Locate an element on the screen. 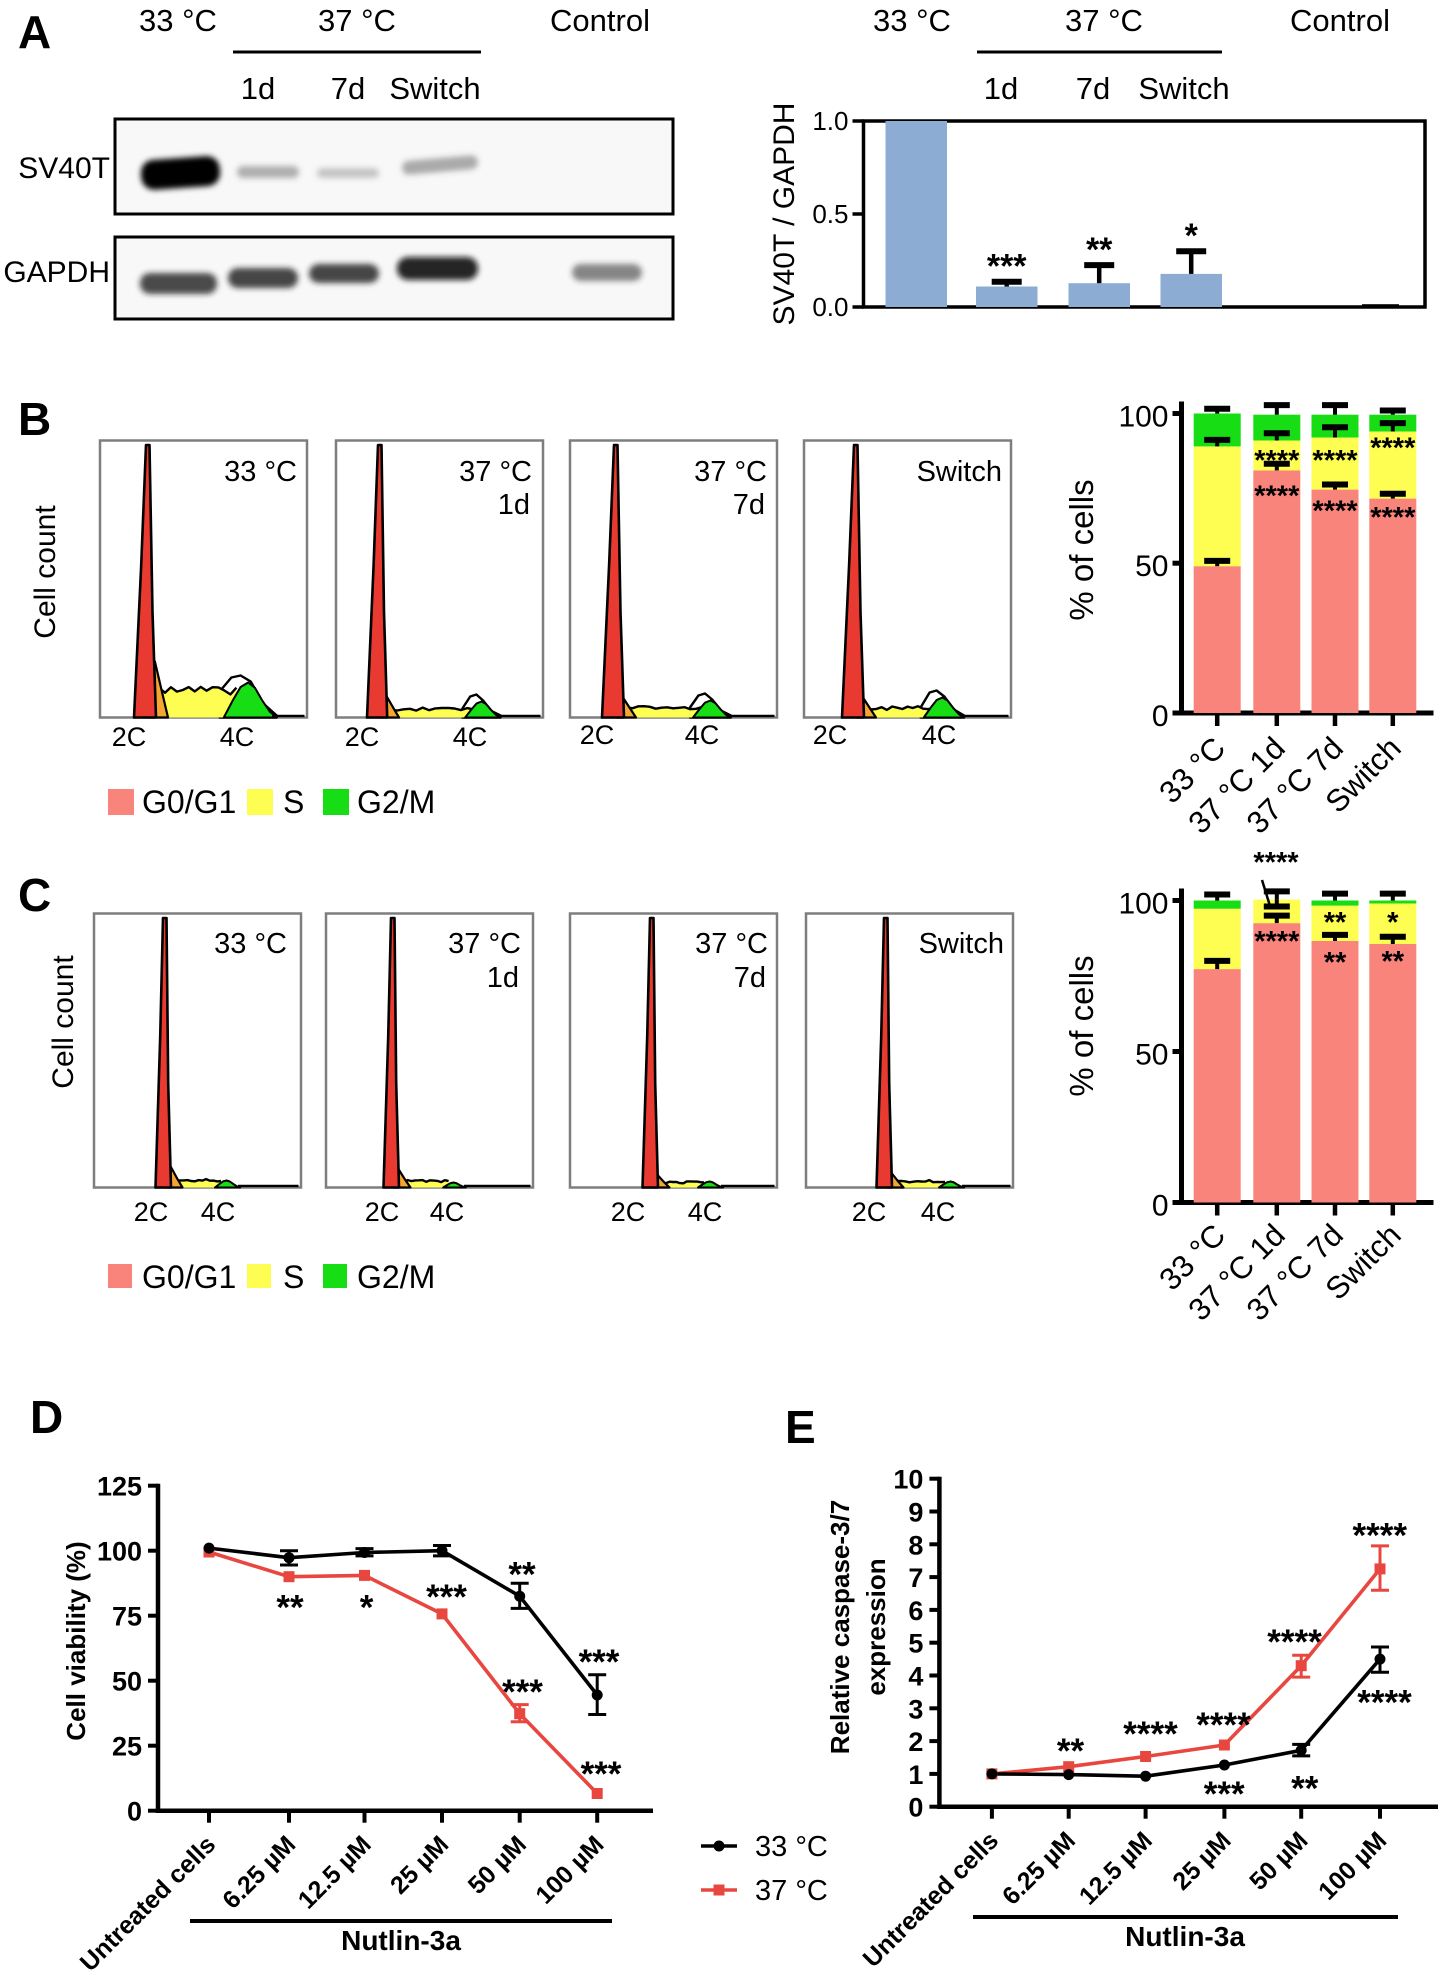  svg-text: Relative caspase-3/7 is located at coordinates (840, 1627).